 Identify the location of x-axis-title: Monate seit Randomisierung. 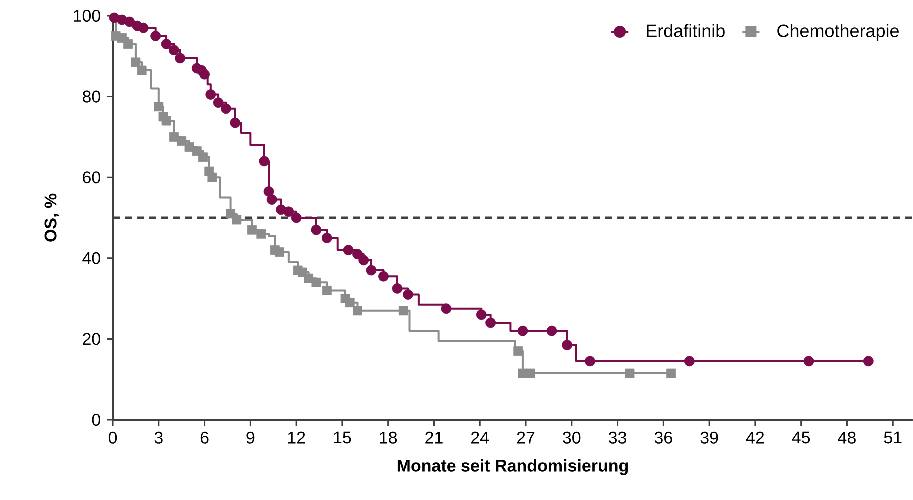
(513, 467).